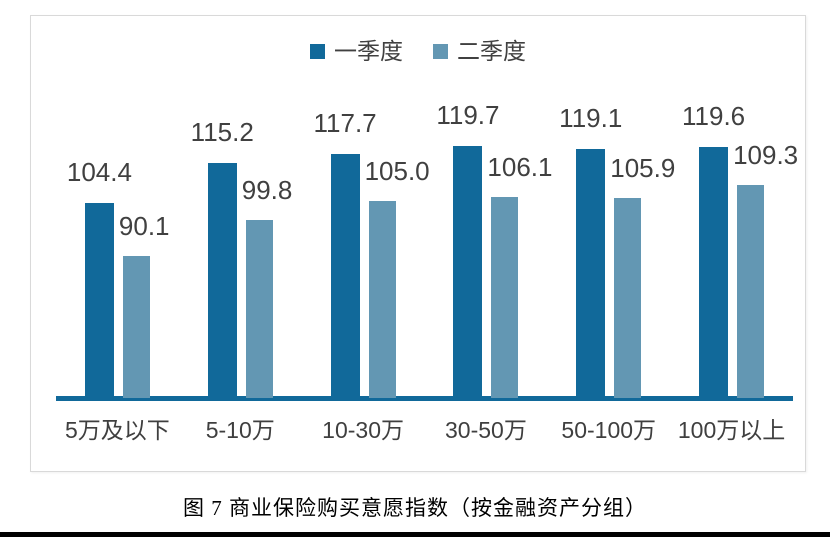 Image resolution: width=830 pixels, height=540 pixels. What do you see at coordinates (520, 167) in the screenshot?
I see `value-label-q2: 106.1` at bounding box center [520, 167].